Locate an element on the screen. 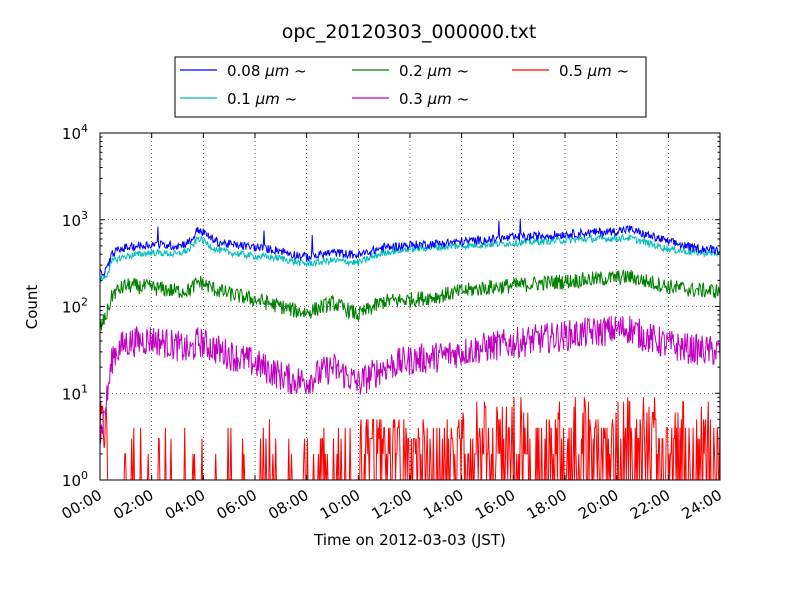 This screenshot has width=800, height=600. y-tick-label: 10³ is located at coordinates (75, 219).